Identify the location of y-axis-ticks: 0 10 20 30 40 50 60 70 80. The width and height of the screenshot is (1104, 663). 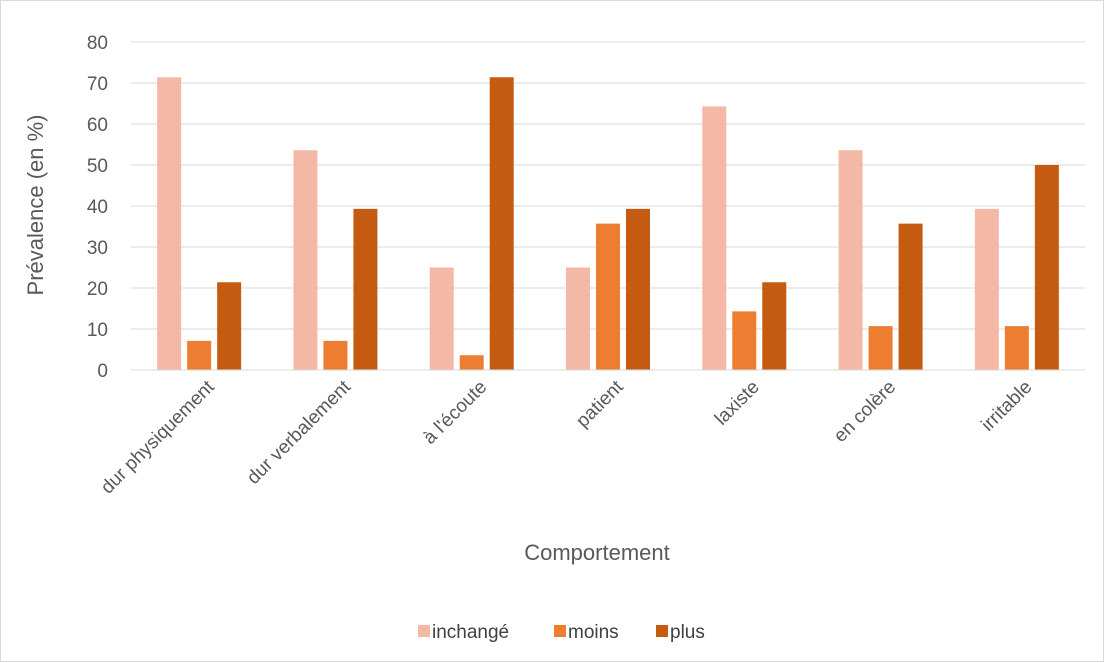
(97, 207).